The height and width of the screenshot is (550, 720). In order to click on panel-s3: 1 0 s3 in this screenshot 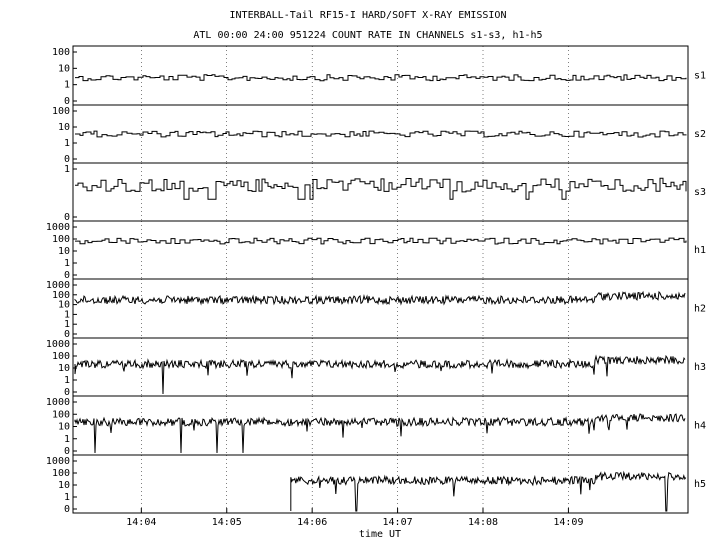, I will do `click(385, 192)`.